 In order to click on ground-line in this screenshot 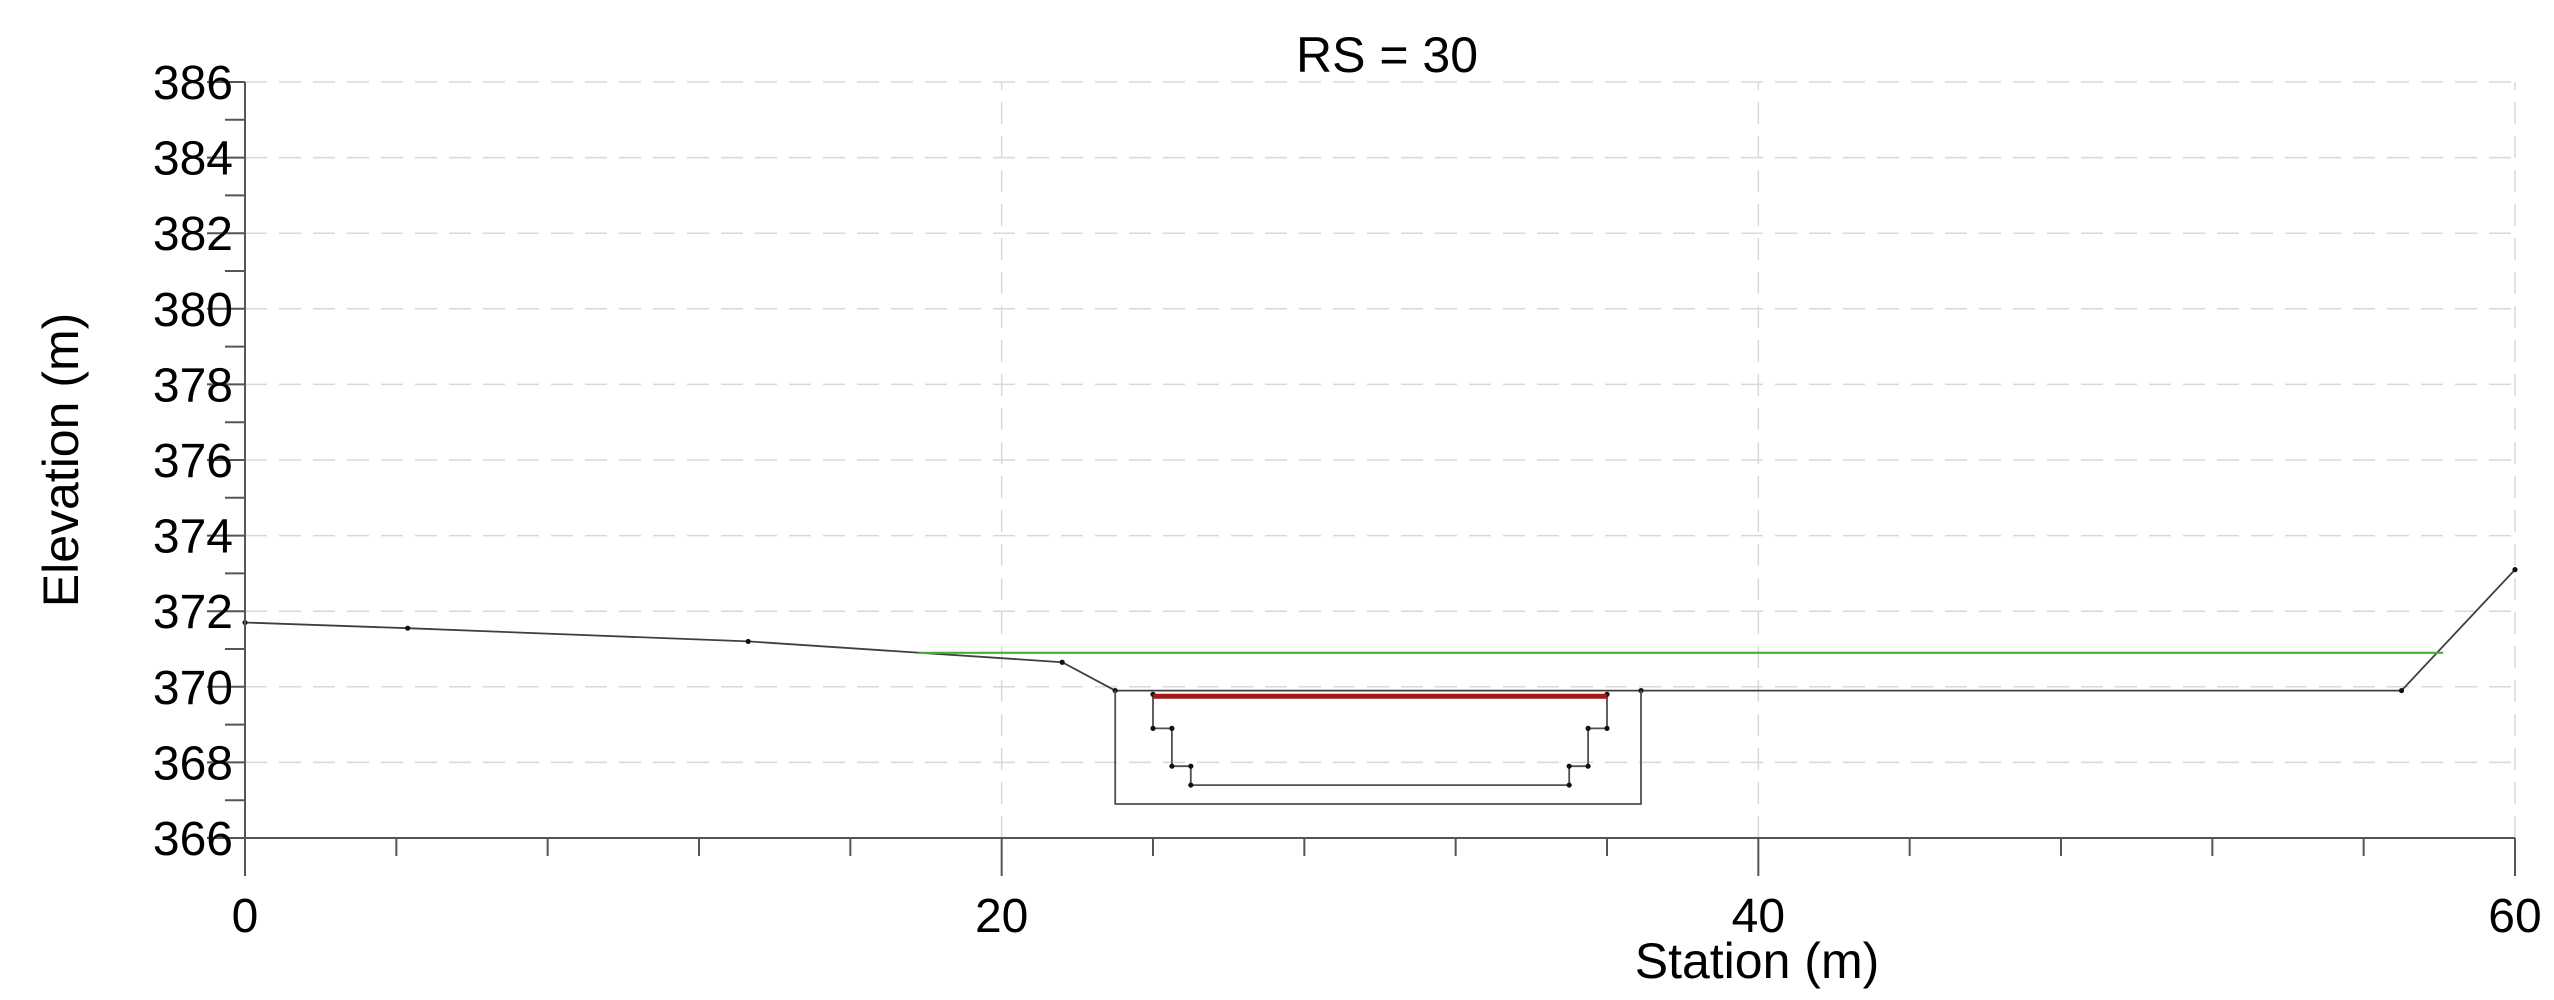, I will do `click(1380, 630)`.